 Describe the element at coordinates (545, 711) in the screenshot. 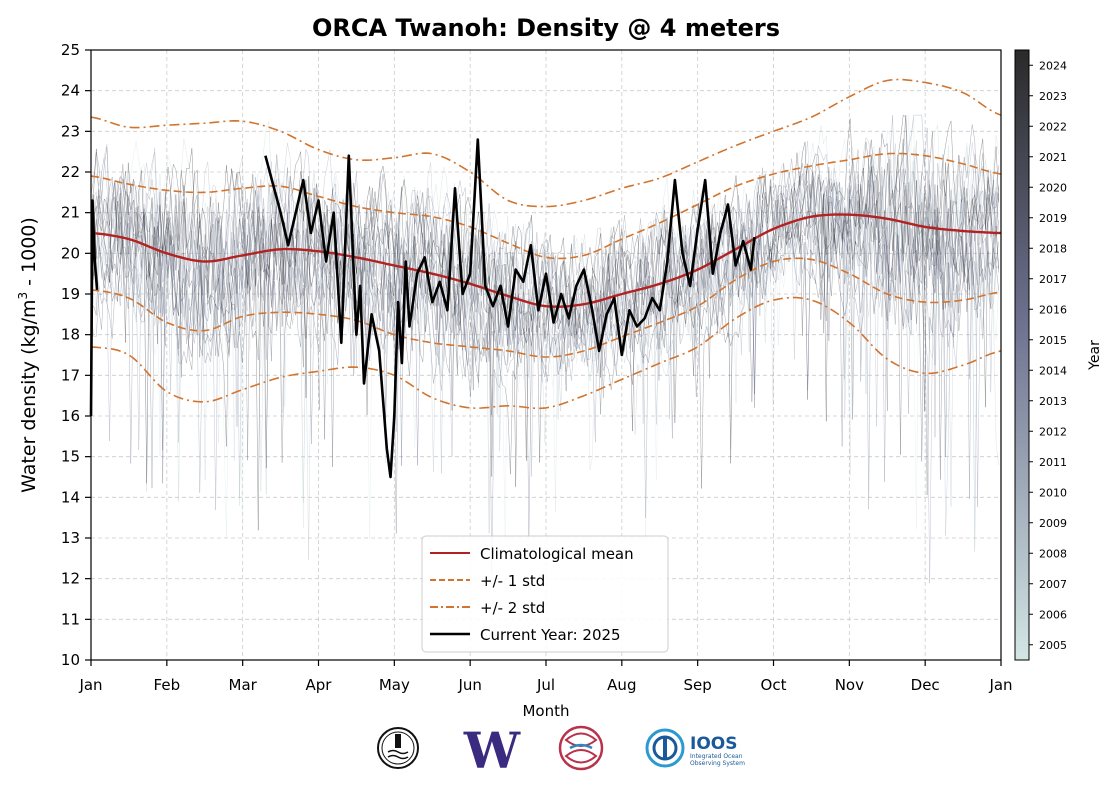

I see `x-axis-label: Month` at that location.